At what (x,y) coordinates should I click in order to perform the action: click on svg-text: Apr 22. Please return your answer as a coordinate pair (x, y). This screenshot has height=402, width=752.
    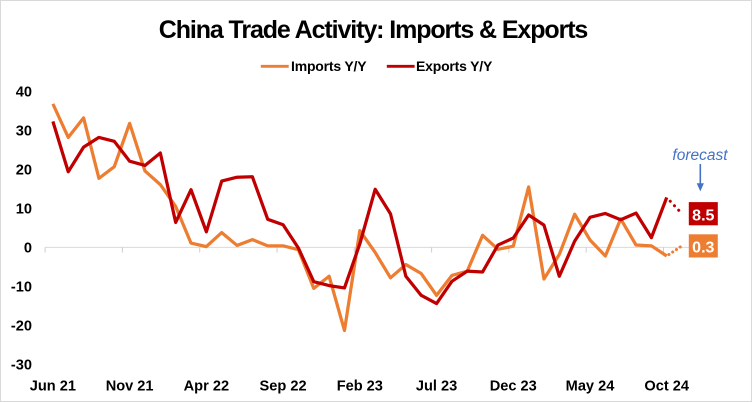
    Looking at the image, I should click on (206, 387).